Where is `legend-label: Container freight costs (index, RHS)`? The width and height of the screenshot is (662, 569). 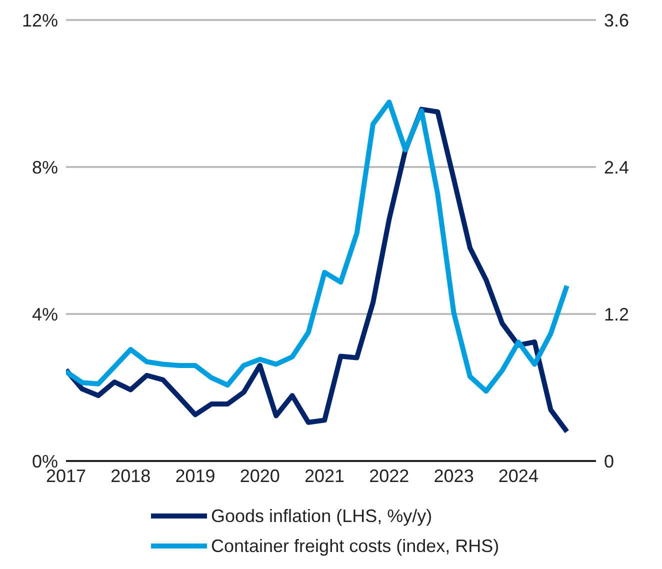 legend-label: Container freight costs (index, RHS) is located at coordinates (355, 546).